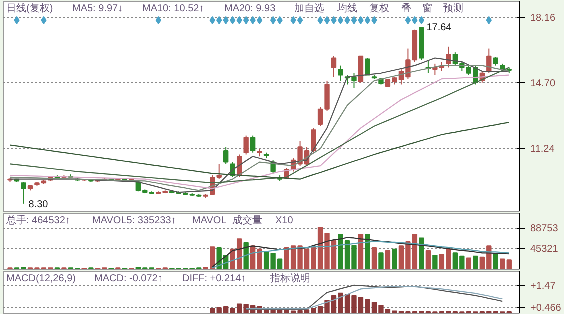 This screenshot has width=564, height=314. What do you see at coordinates (380, 8) in the screenshot?
I see `annotation: 复权` at bounding box center [380, 8].